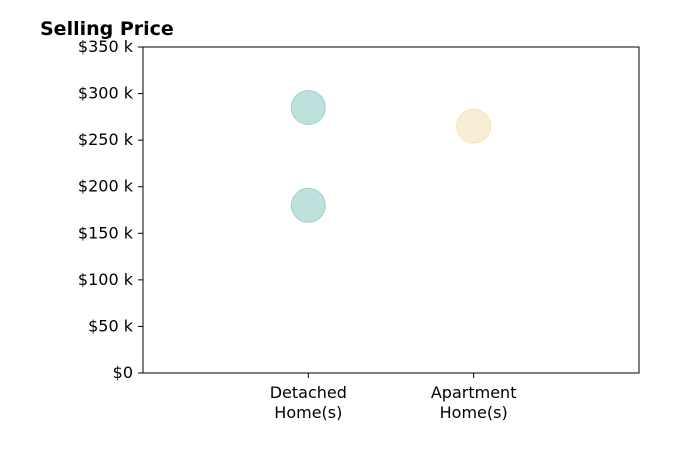 Image resolution: width=679 pixels, height=466 pixels. Describe the element at coordinates (111, 325) in the screenshot. I see `y-tick-label: $50 k` at that location.